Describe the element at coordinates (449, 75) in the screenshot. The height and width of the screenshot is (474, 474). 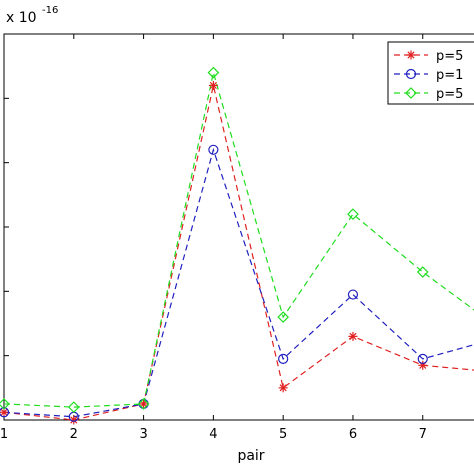
I see `legend-label: p=1` at that location.